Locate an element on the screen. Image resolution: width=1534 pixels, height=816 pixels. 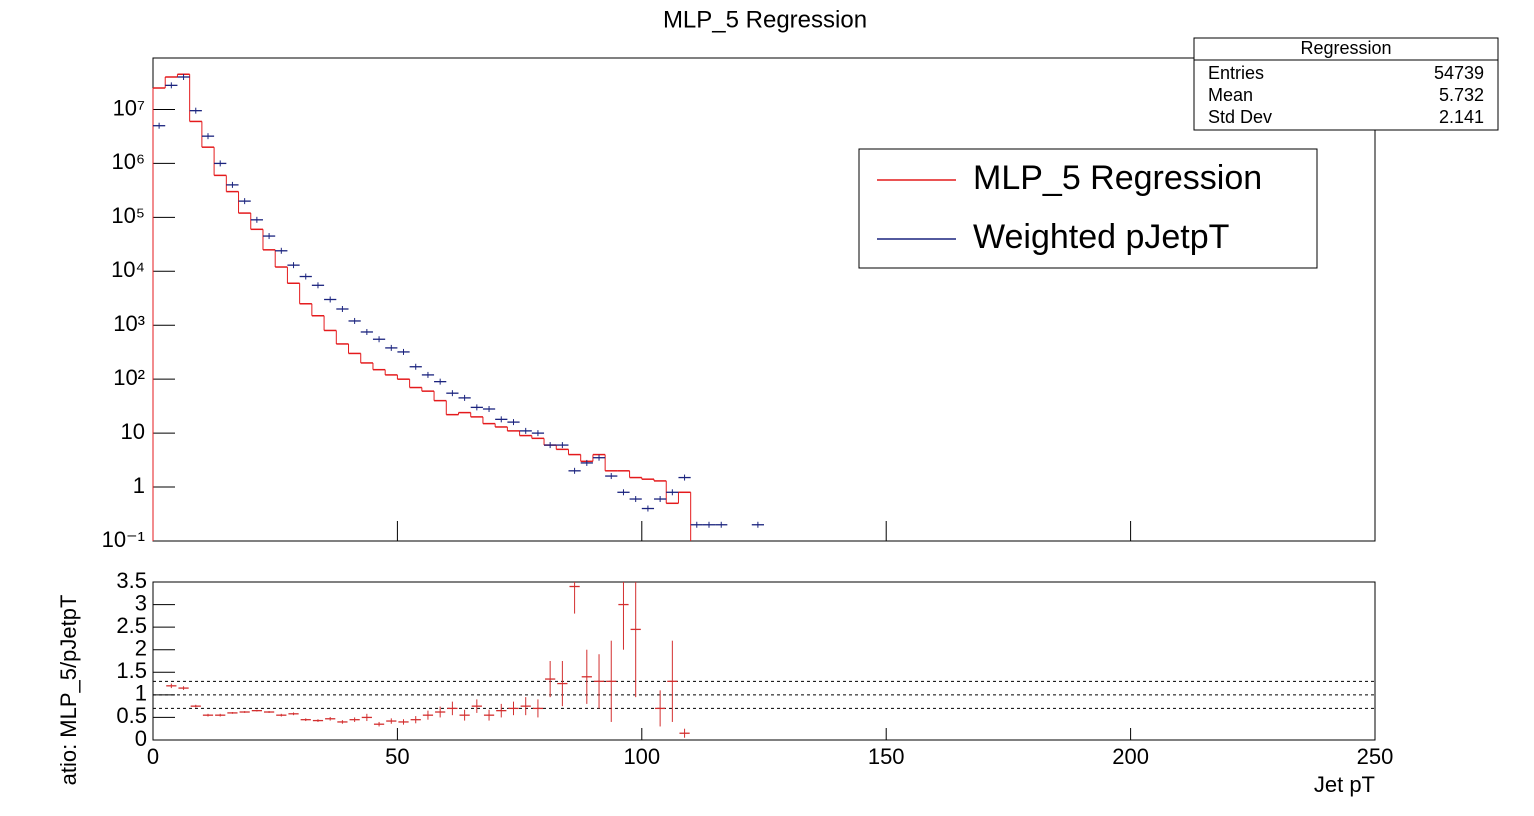
stats-value: 5.732 is located at coordinates (1461, 95).